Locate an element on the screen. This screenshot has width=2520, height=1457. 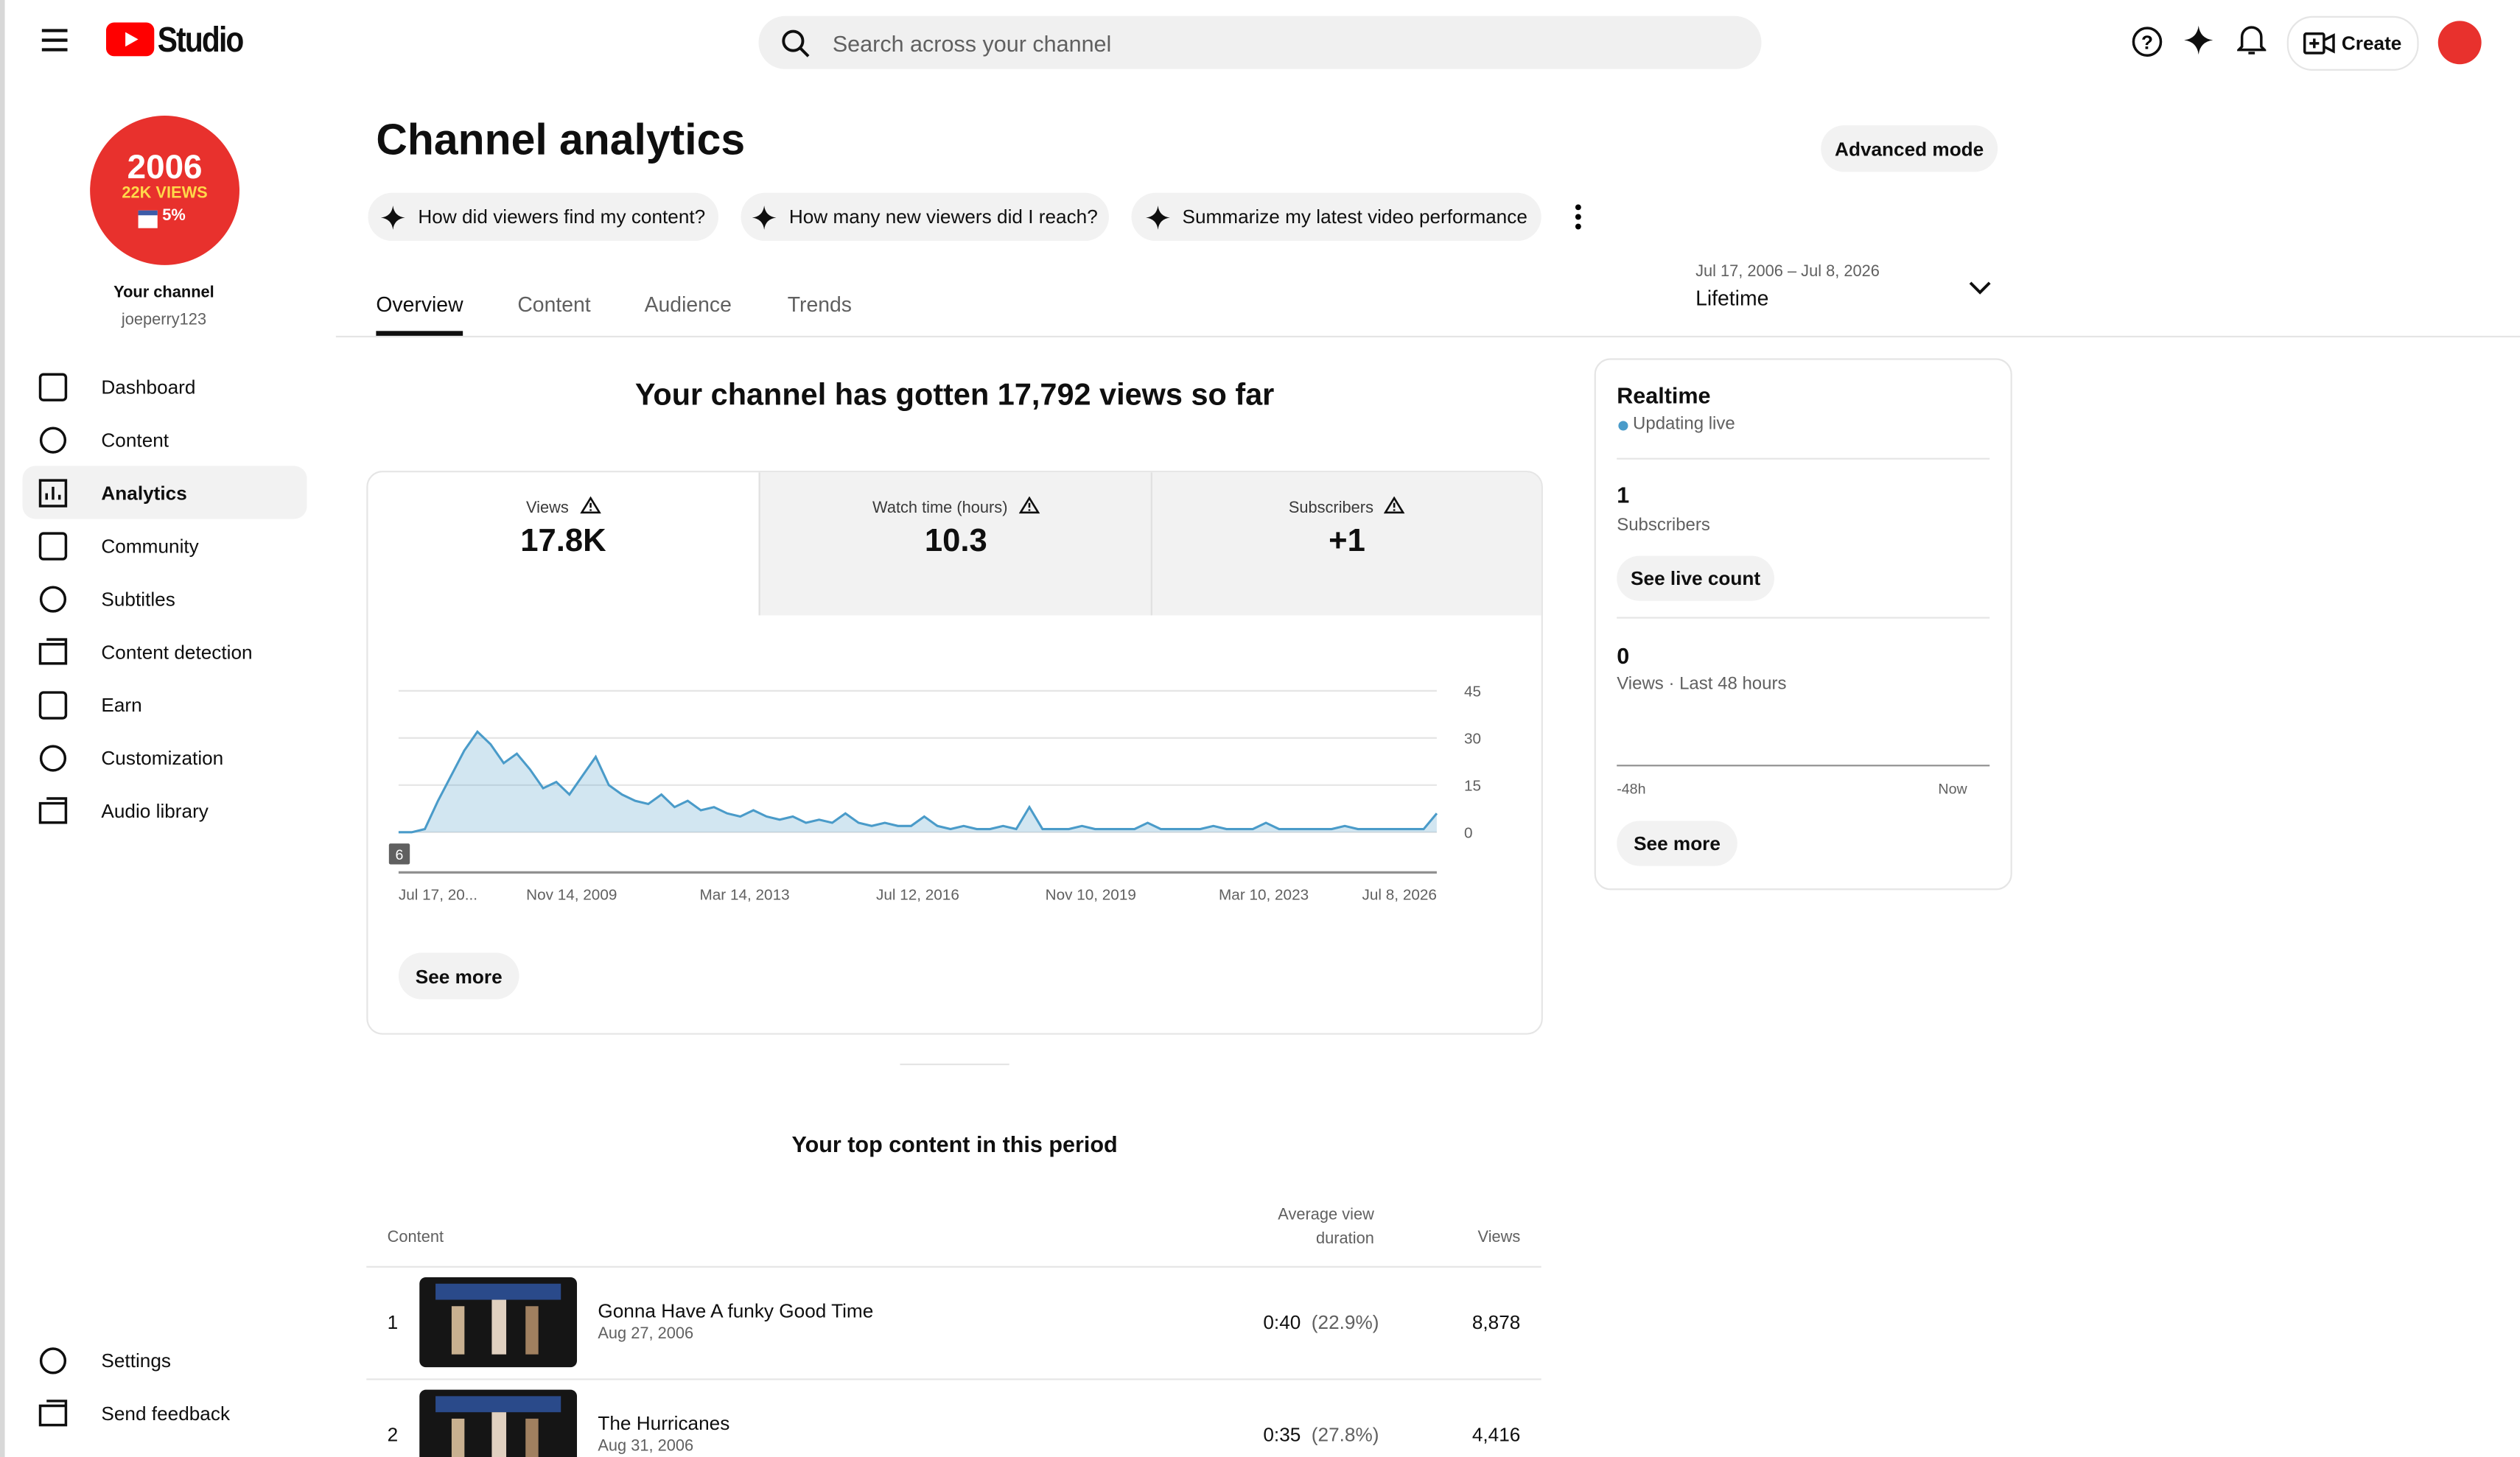
youtube-logo is located at coordinates (130, 40).